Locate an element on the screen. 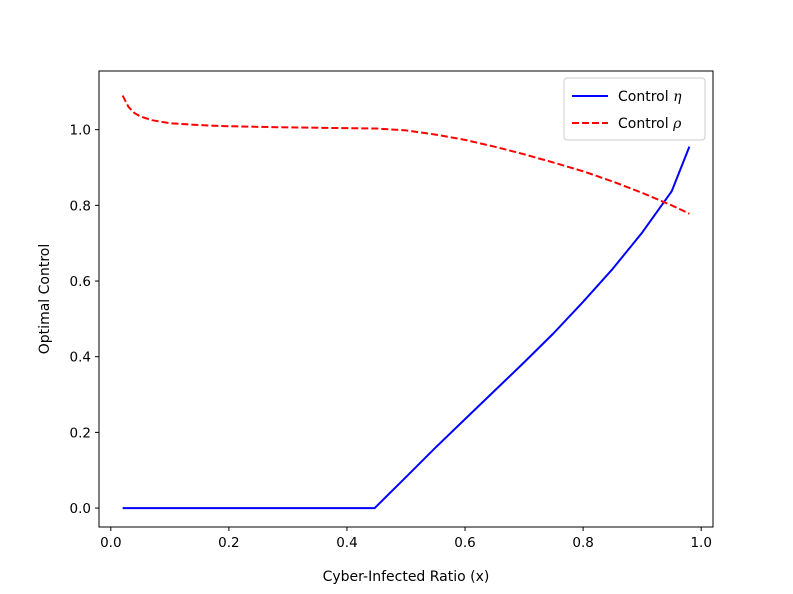 The width and height of the screenshot is (793, 594). y-tick-label: 0.2 is located at coordinates (80, 433).